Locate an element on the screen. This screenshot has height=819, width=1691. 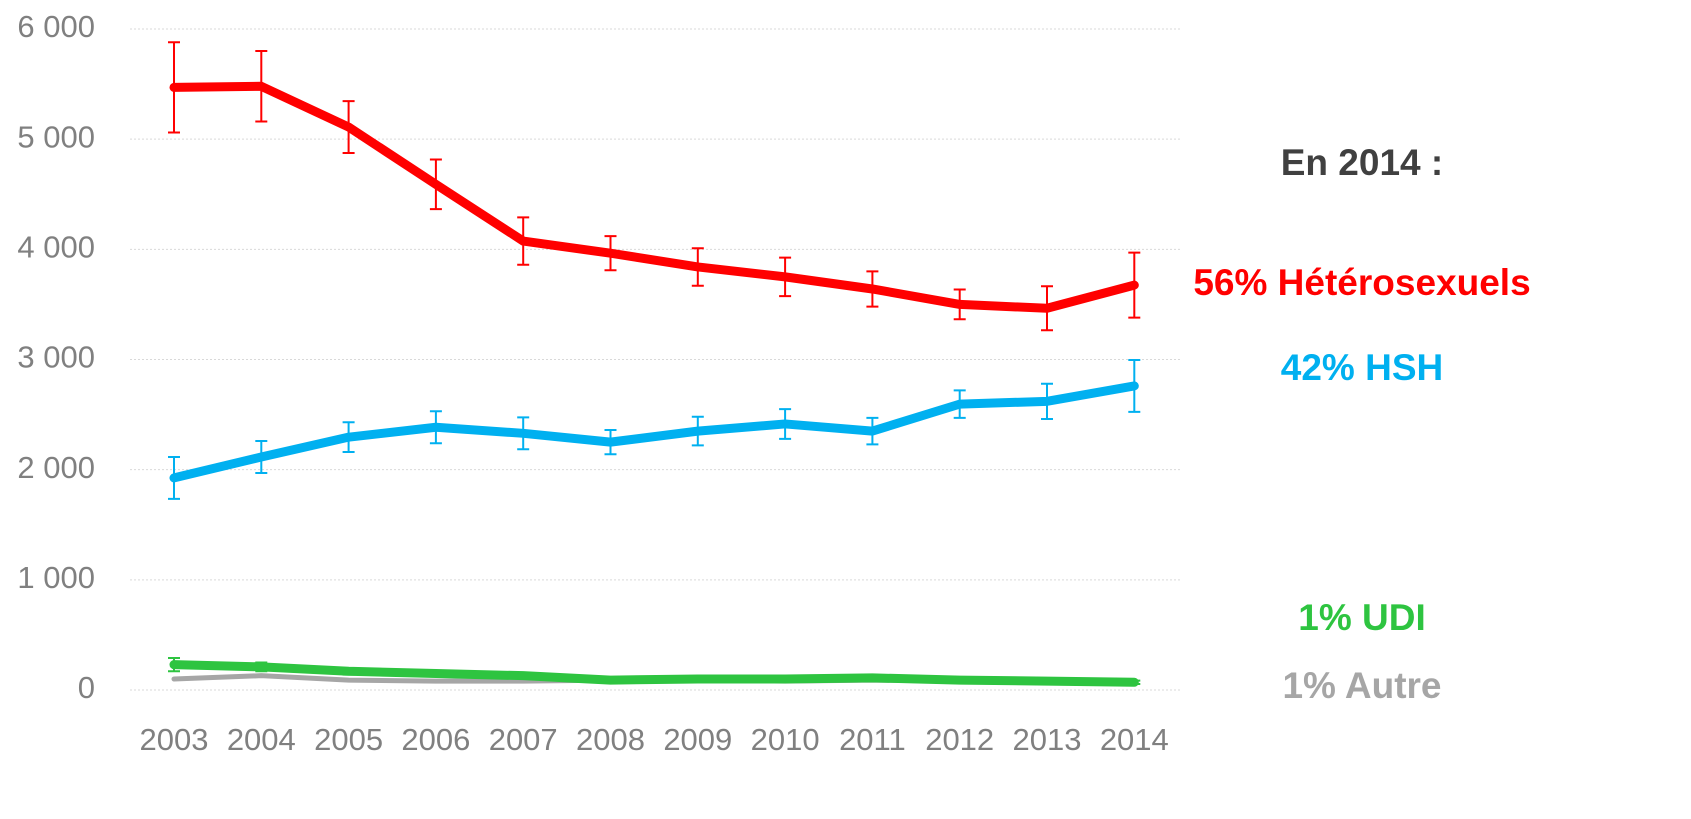
x-tick-label: 2008 is located at coordinates (610, 739).